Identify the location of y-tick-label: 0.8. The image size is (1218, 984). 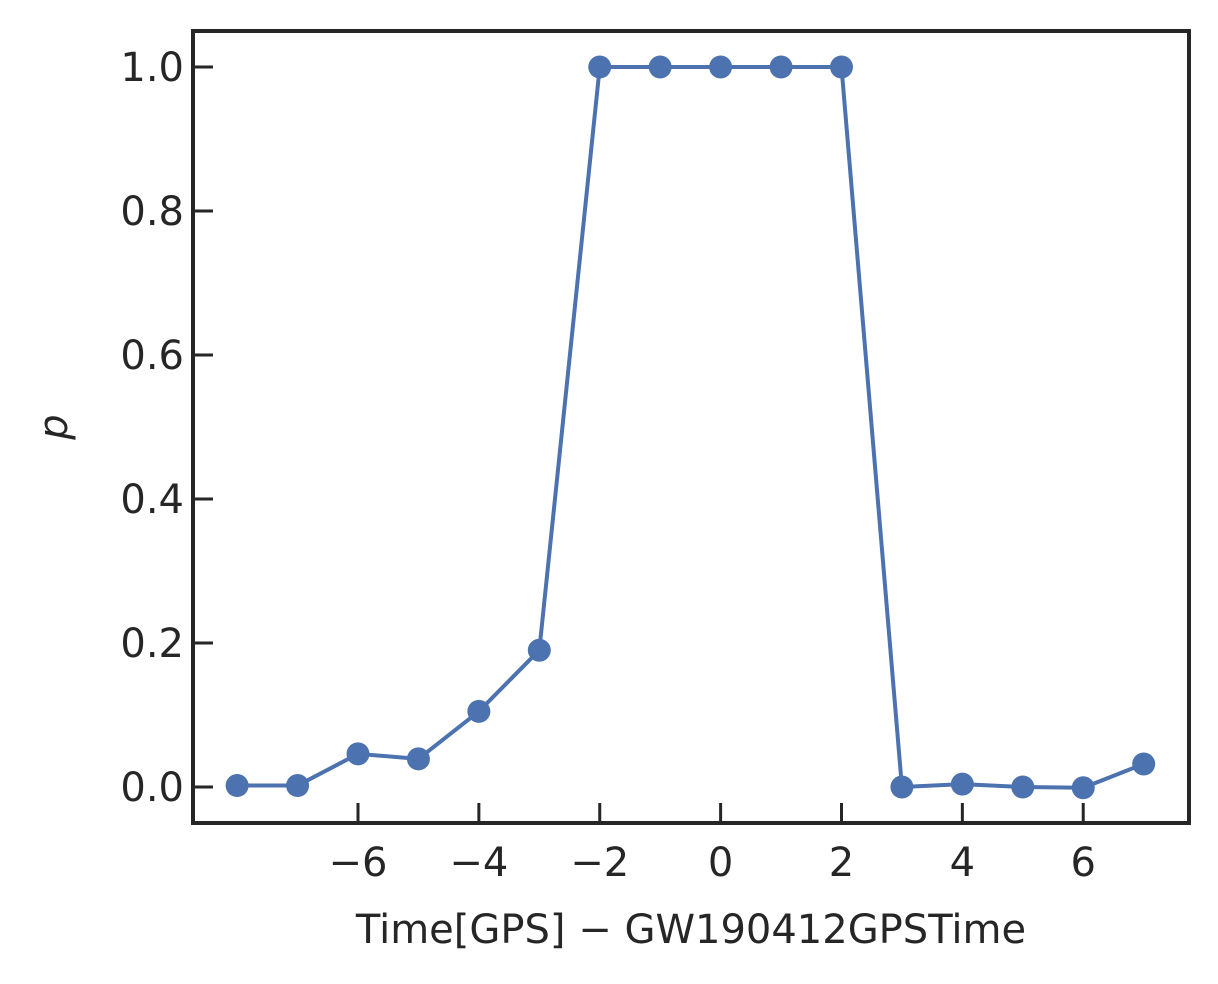
(152, 212).